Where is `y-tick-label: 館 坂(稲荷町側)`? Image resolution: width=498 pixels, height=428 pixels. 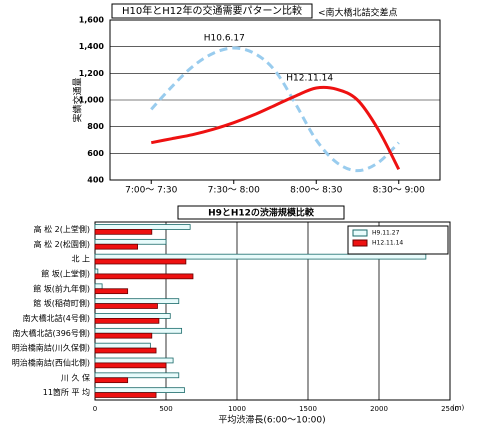 y-tick-label: 館 坂(稲荷町側) is located at coordinates (61, 303).